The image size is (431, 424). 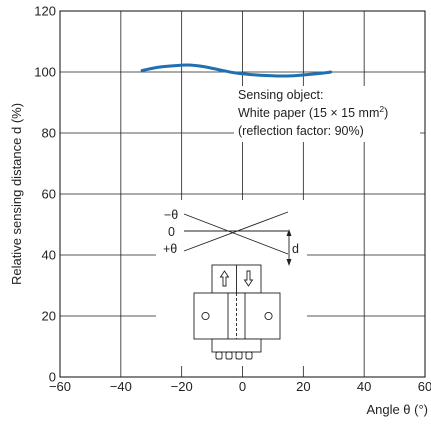 I want to click on y-tick-labels: 0 20 40 60 80 100 120, so click(x=45, y=194).